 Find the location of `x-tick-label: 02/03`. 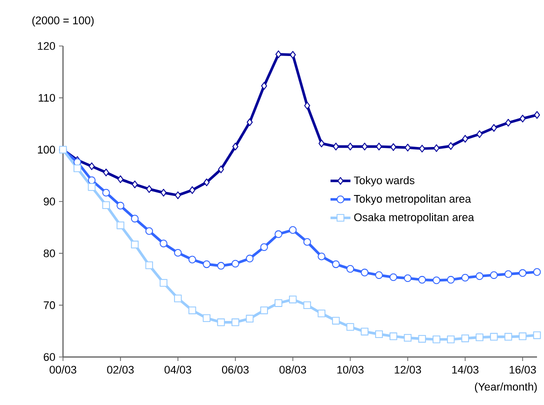

x-tick-label: 02/03 is located at coordinates (120, 370).